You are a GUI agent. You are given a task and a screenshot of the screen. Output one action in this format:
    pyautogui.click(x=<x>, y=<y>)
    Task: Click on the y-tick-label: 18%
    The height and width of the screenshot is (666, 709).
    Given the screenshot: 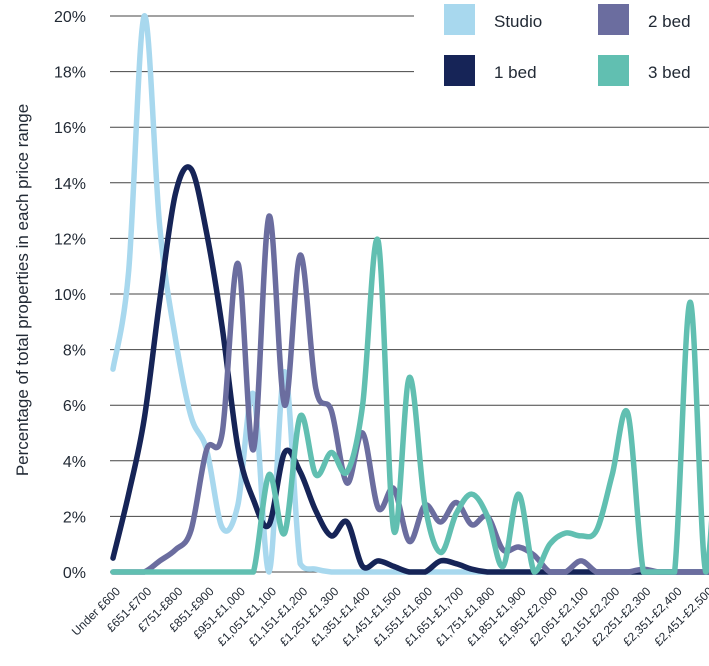 What is the action you would take?
    pyautogui.click(x=70, y=73)
    